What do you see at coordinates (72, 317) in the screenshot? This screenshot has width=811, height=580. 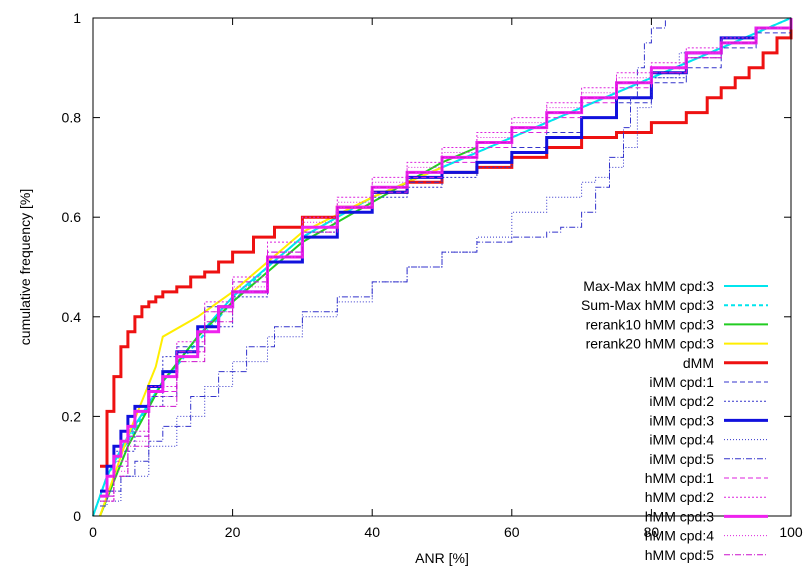 I see `y-tick-label: 0.4` at bounding box center [72, 317].